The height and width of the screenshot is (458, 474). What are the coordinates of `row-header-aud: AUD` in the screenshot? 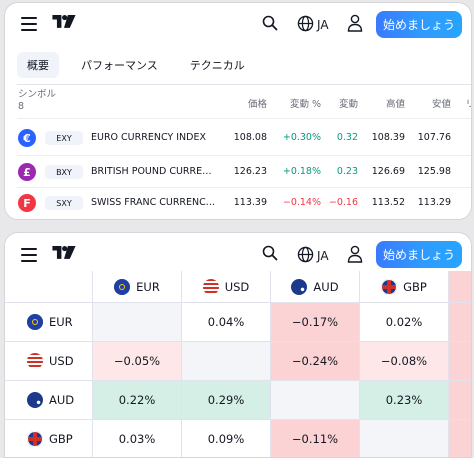 It's located at (49, 400).